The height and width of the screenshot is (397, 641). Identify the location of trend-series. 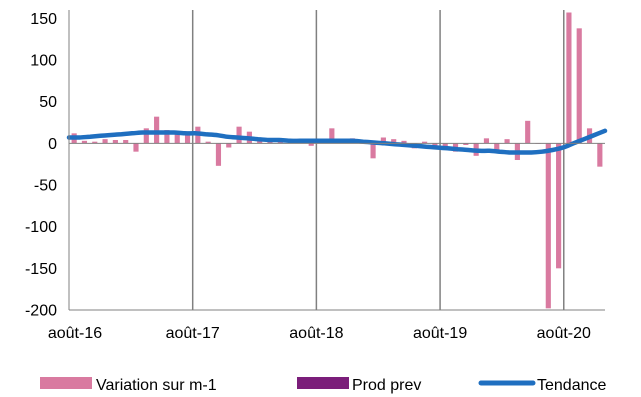
(337, 141).